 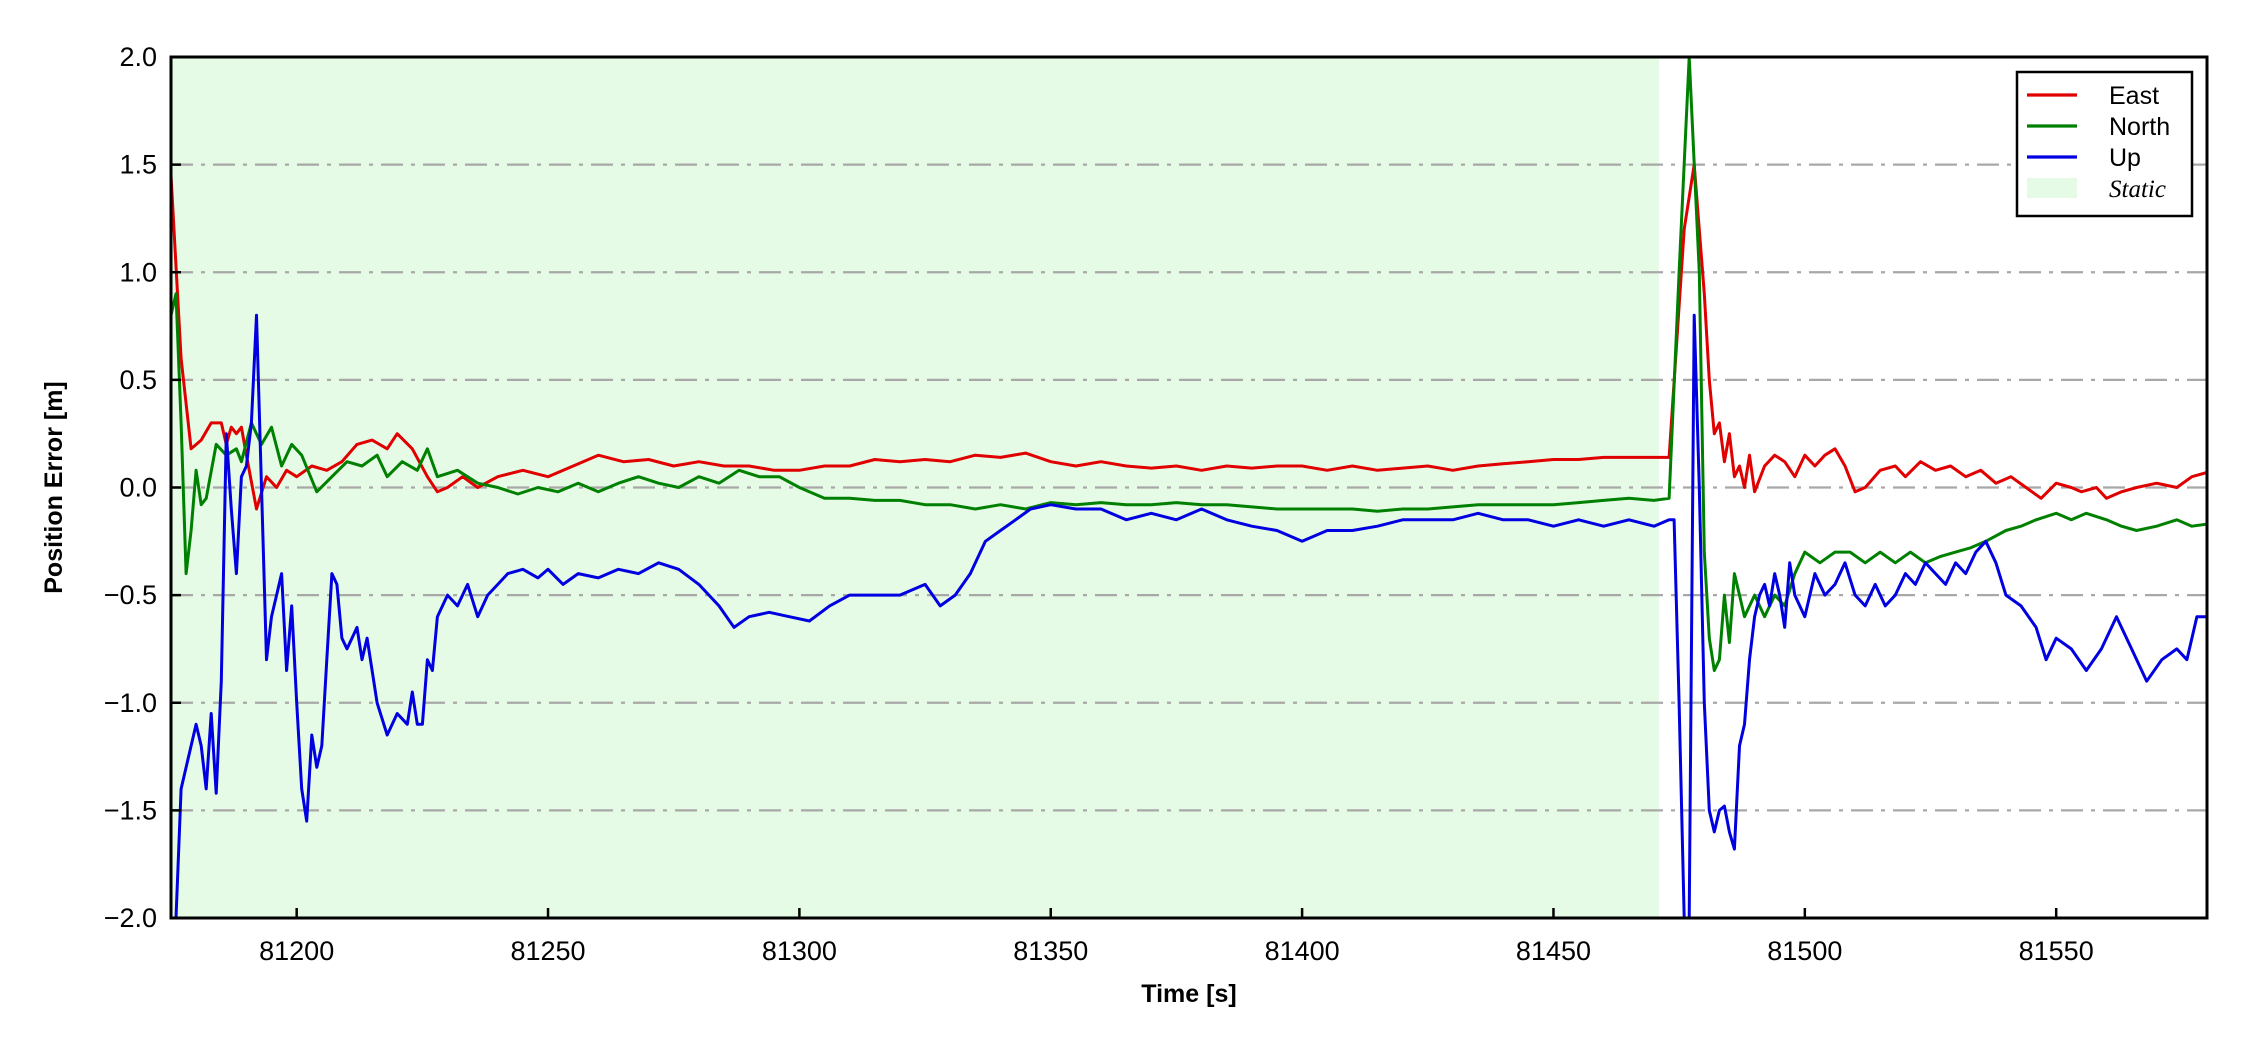 I want to click on x-tick-label: 81300, so click(x=799, y=951).